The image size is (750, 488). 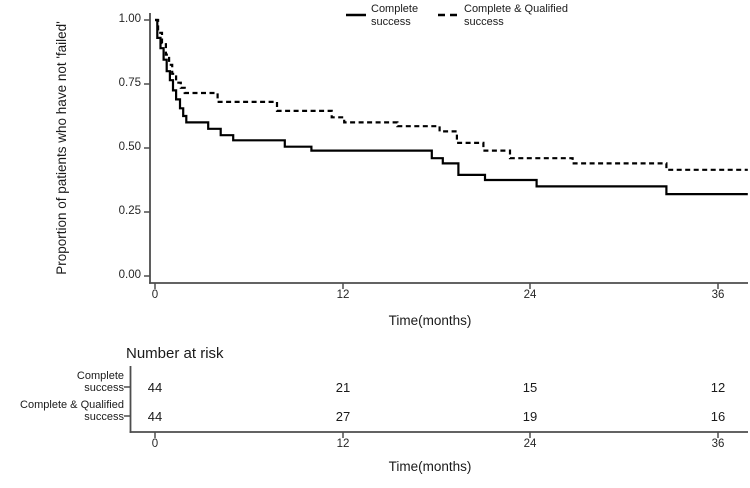 I want to click on risk-x-tick-label: 12, so click(x=343, y=444).